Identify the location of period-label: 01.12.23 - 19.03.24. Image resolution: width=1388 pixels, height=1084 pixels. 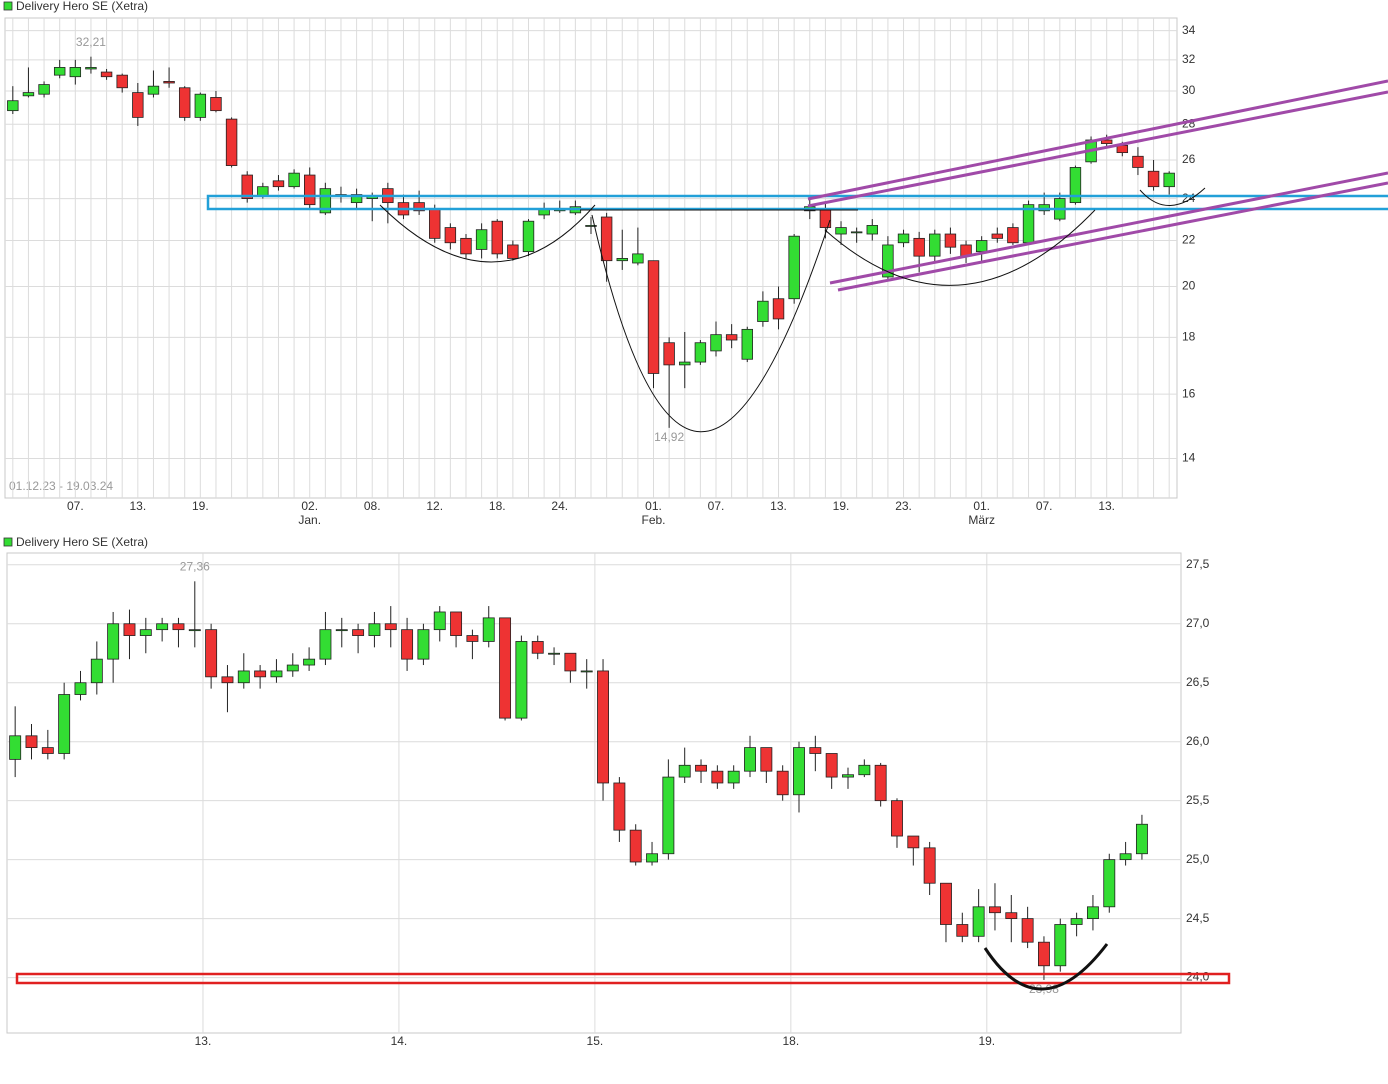
(61, 486).